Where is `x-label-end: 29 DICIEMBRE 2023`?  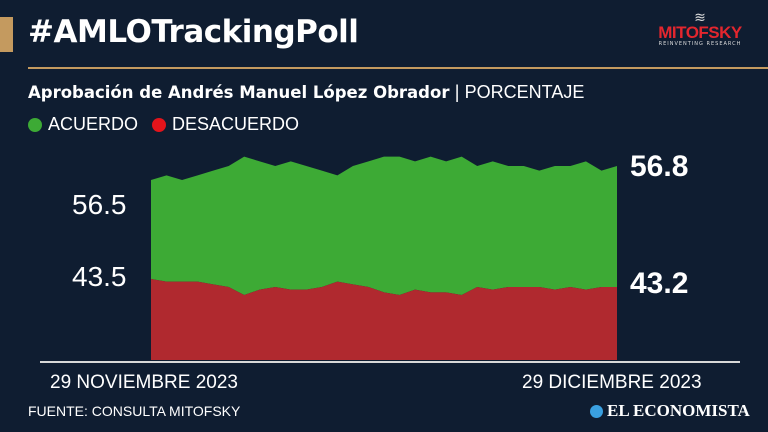 x-label-end: 29 DICIEMBRE 2023 is located at coordinates (612, 382).